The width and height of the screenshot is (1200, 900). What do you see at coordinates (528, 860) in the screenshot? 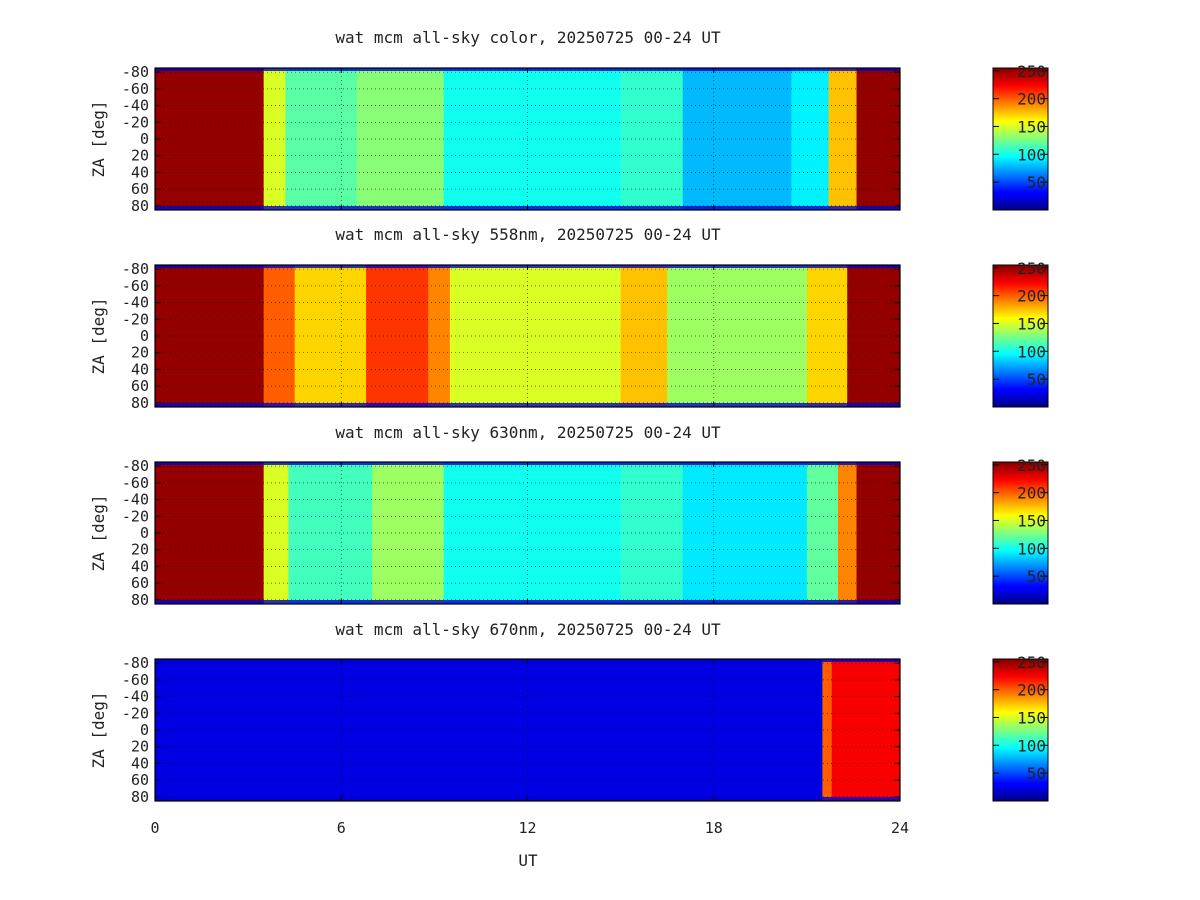
I see `x-axis-label: UT` at bounding box center [528, 860].